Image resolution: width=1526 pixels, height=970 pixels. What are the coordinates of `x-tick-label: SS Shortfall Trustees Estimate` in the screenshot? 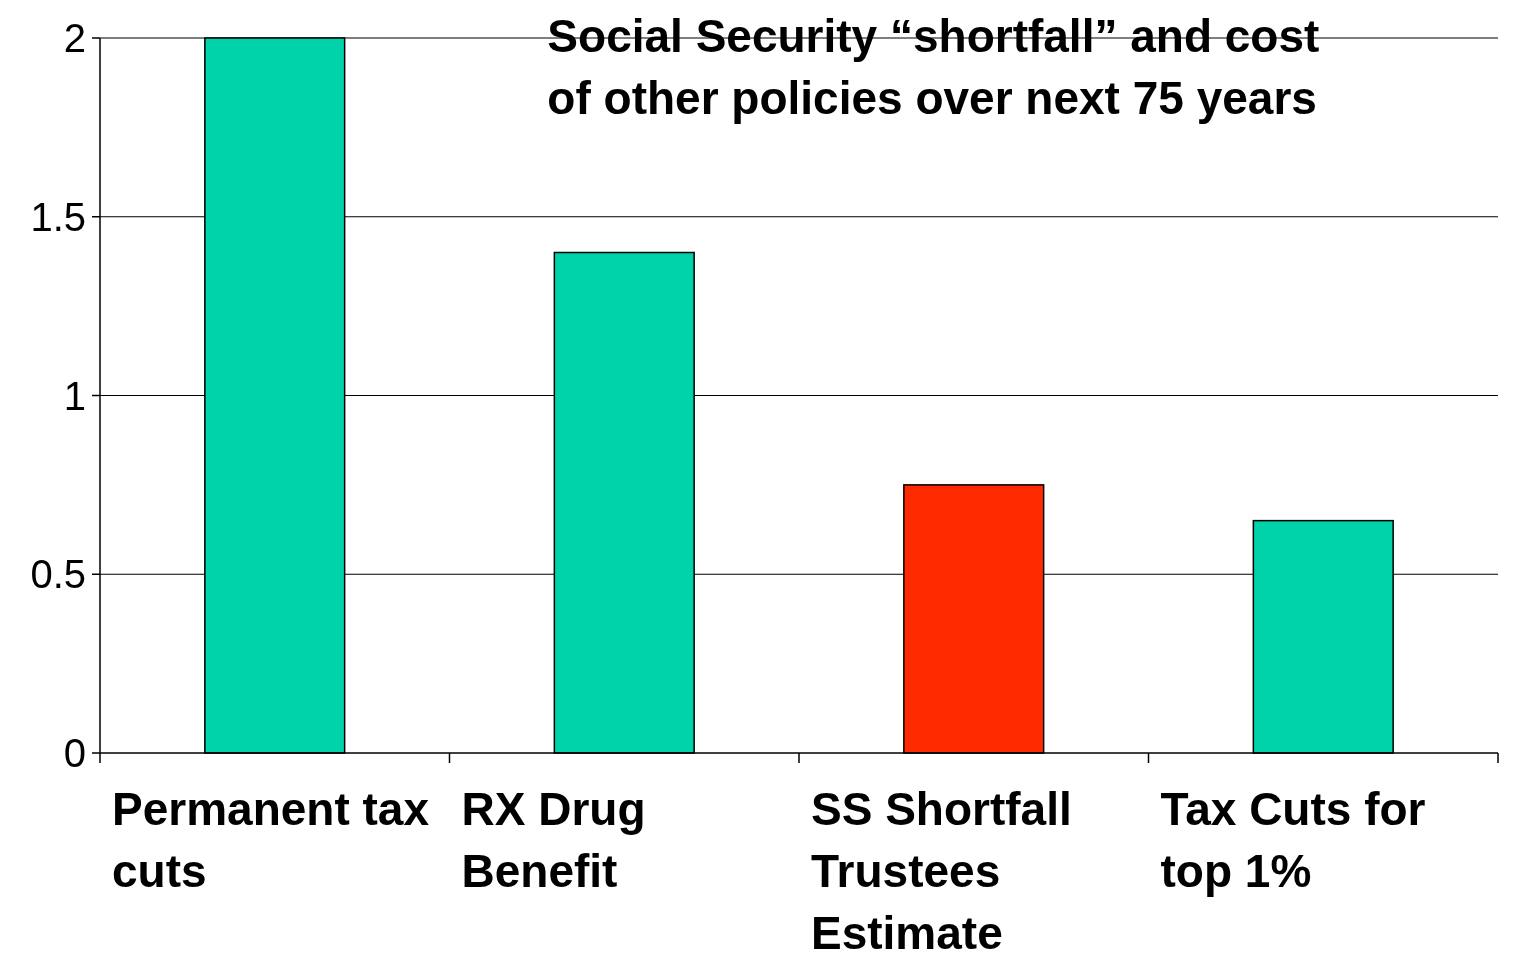 It's located at (941, 871).